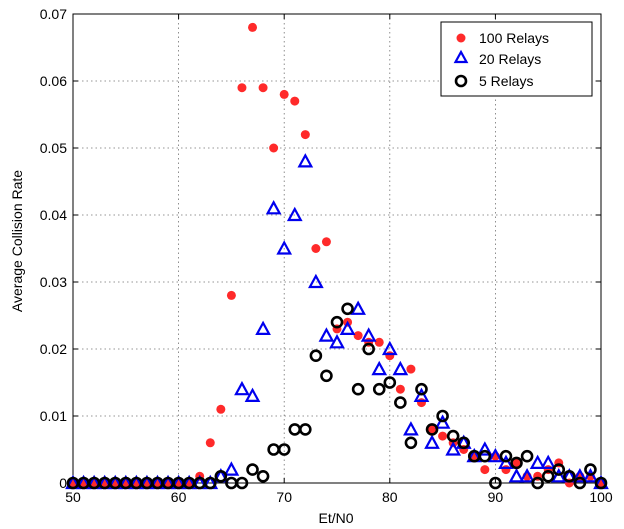 The image size is (624, 529). Describe the element at coordinates (53, 416) in the screenshot. I see `y-tick-label: 0.01` at that location.